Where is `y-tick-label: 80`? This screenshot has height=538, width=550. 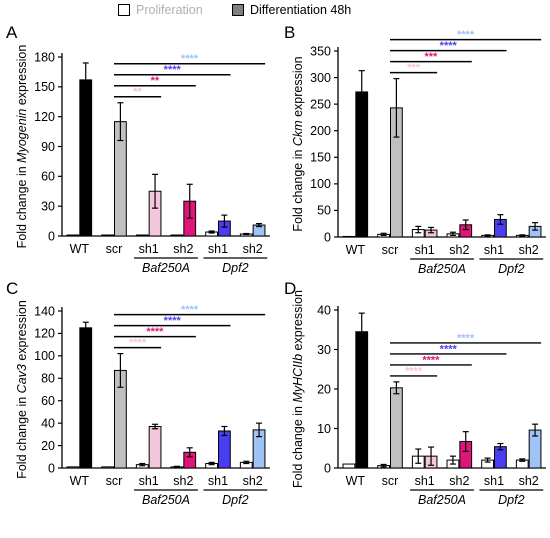 y-tick-label: 80 is located at coordinates (48, 379).